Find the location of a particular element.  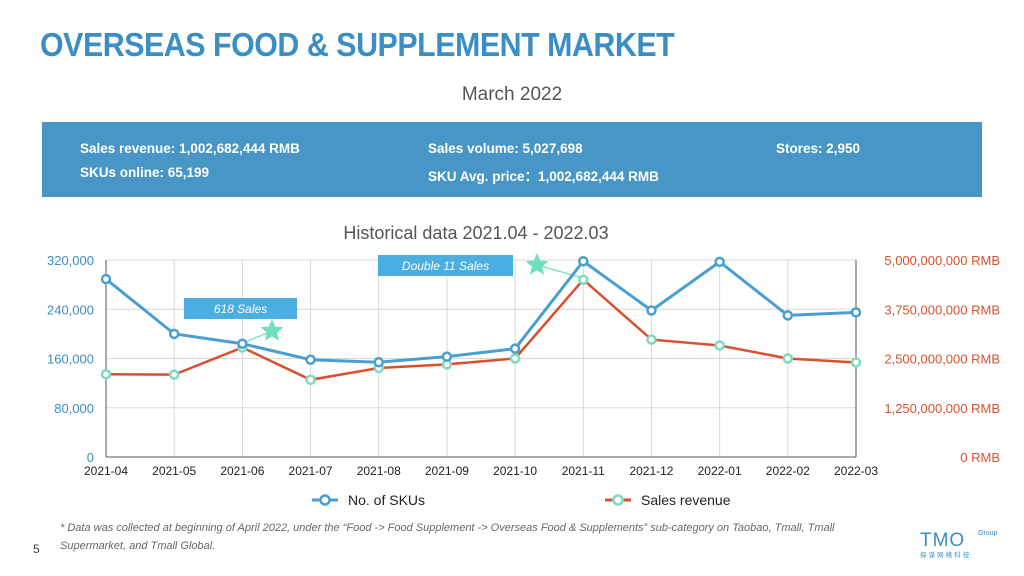

annotation-leader is located at coordinates (560, 271).